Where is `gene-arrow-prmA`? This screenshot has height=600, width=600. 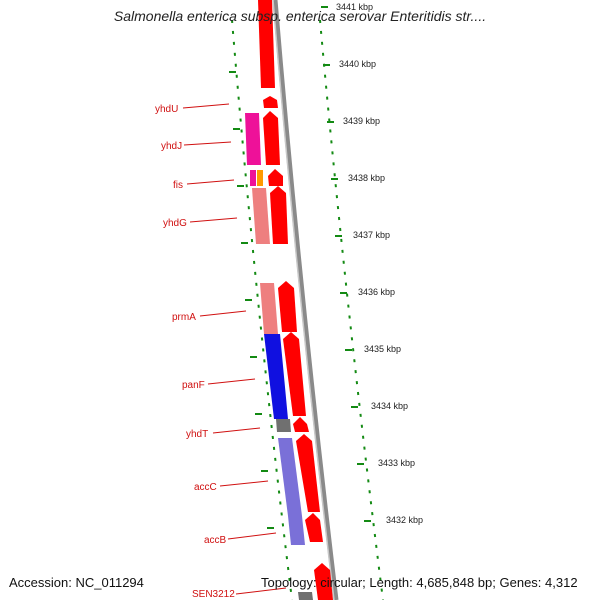 gene-arrow-prmA is located at coordinates (287, 306).